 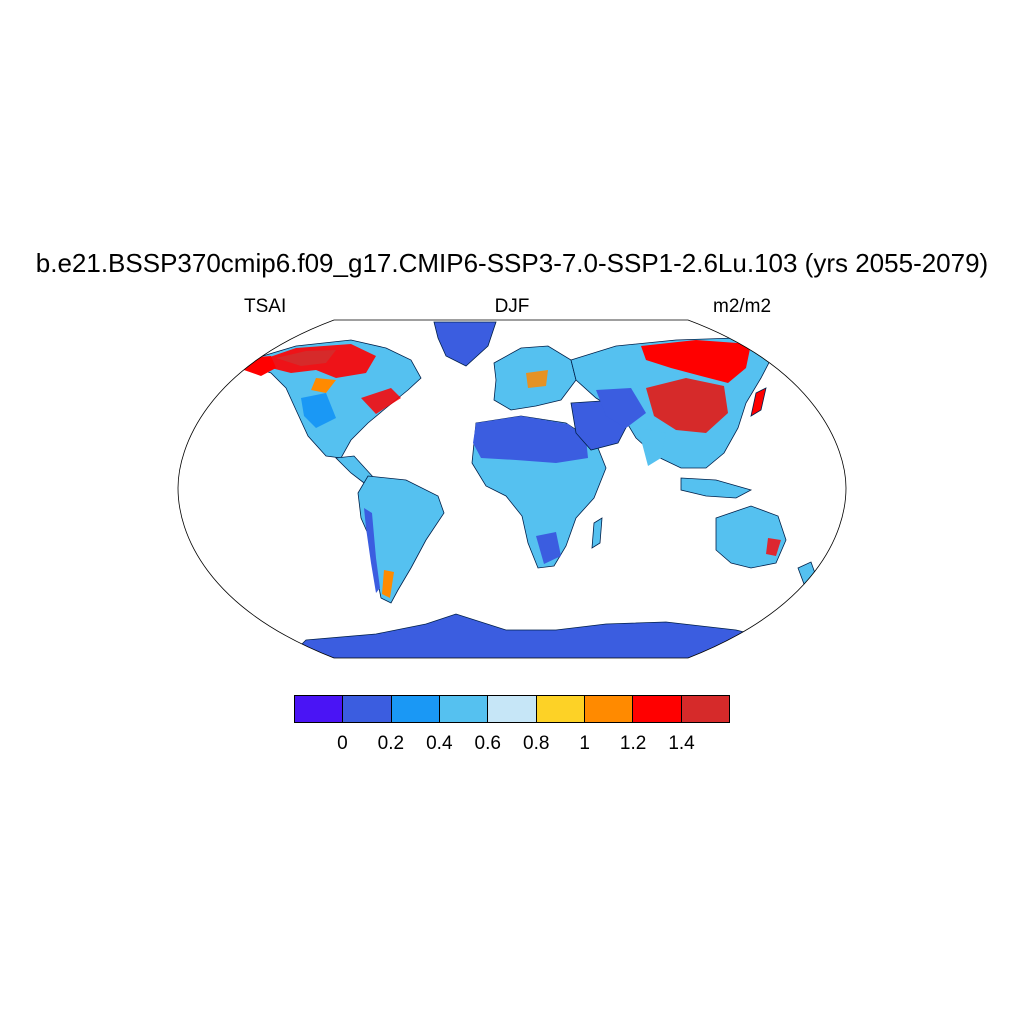 I want to click on southeast-asia-islands, so click(x=716, y=488).